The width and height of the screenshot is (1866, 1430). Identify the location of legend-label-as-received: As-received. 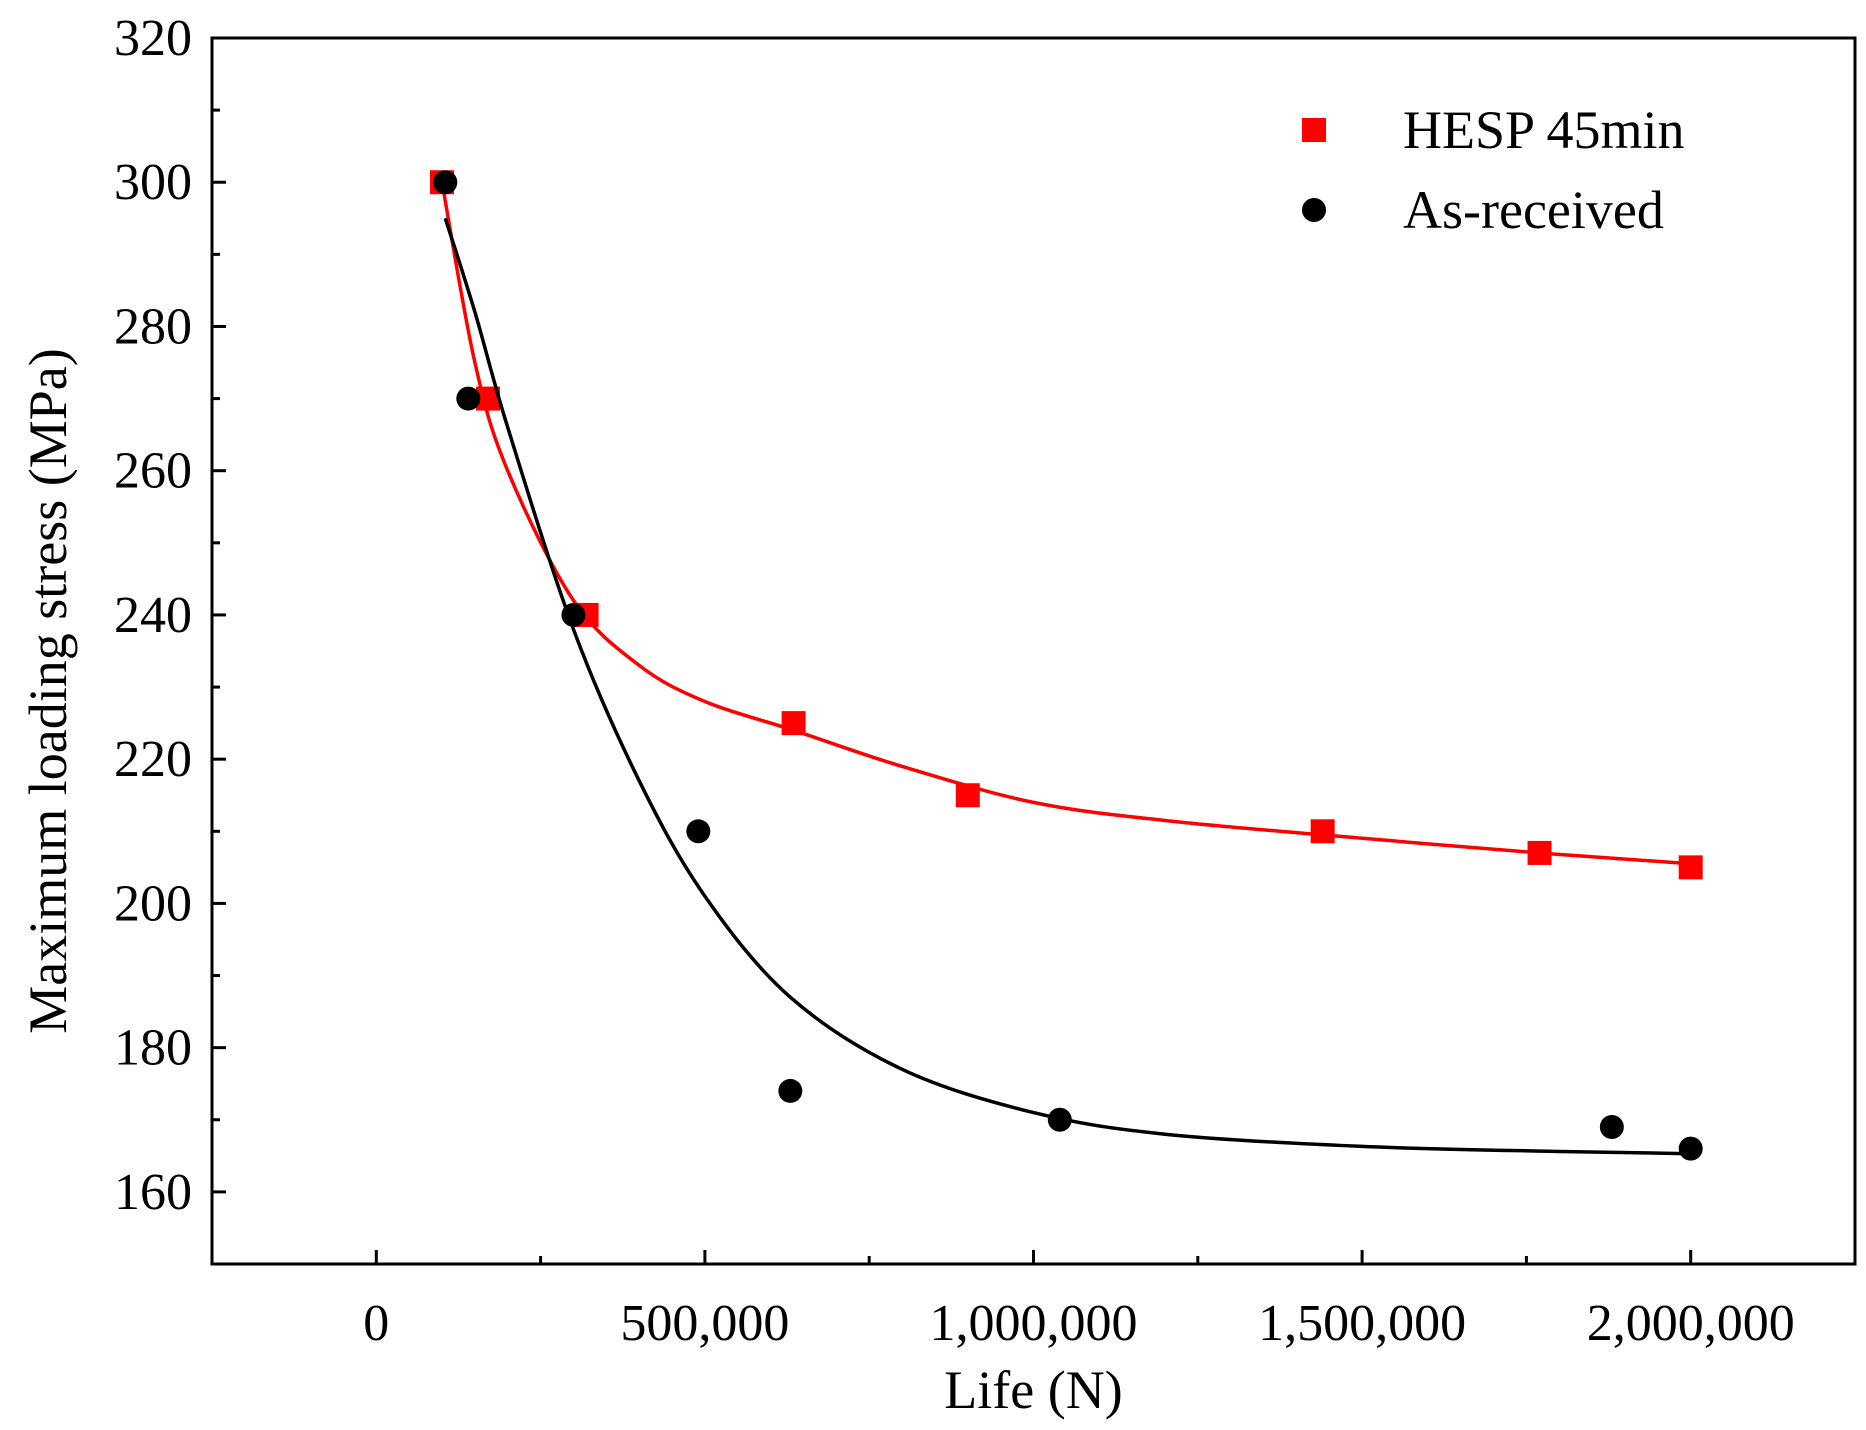
(1533, 210).